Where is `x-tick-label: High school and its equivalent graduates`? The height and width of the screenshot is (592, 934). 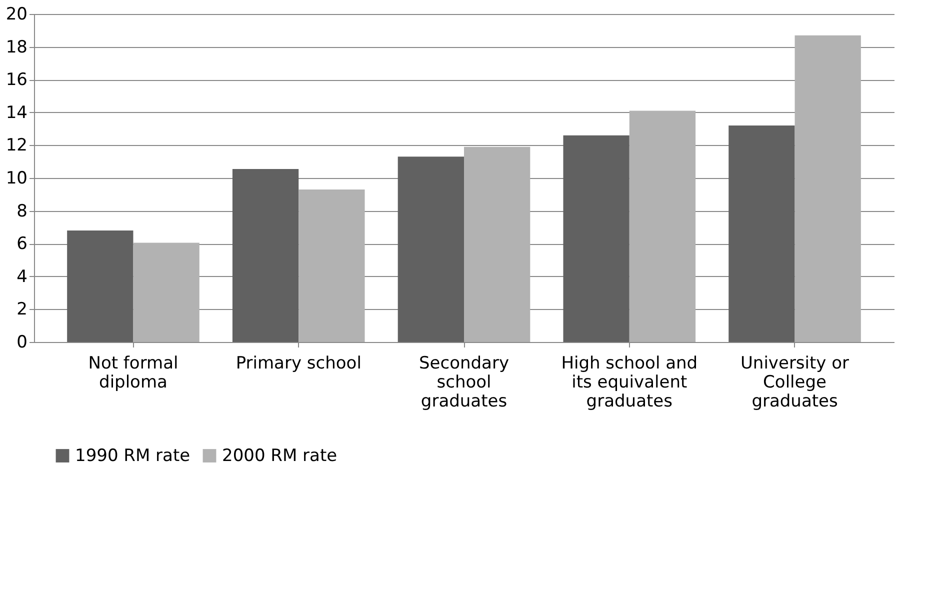 x-tick-label: High school and its equivalent graduates is located at coordinates (629, 383).